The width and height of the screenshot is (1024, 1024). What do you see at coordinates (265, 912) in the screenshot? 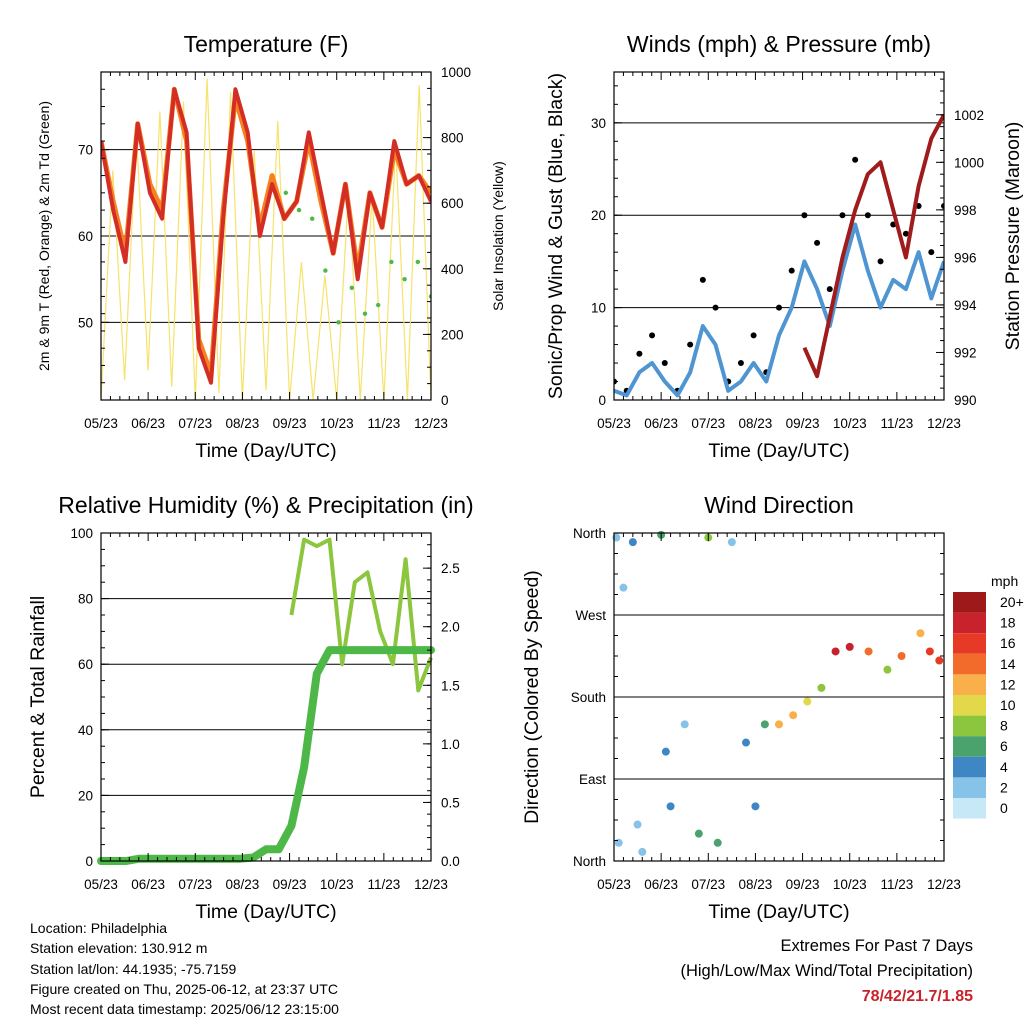
I see `x-axis-label: Time (Day/UTC)` at bounding box center [265, 912].